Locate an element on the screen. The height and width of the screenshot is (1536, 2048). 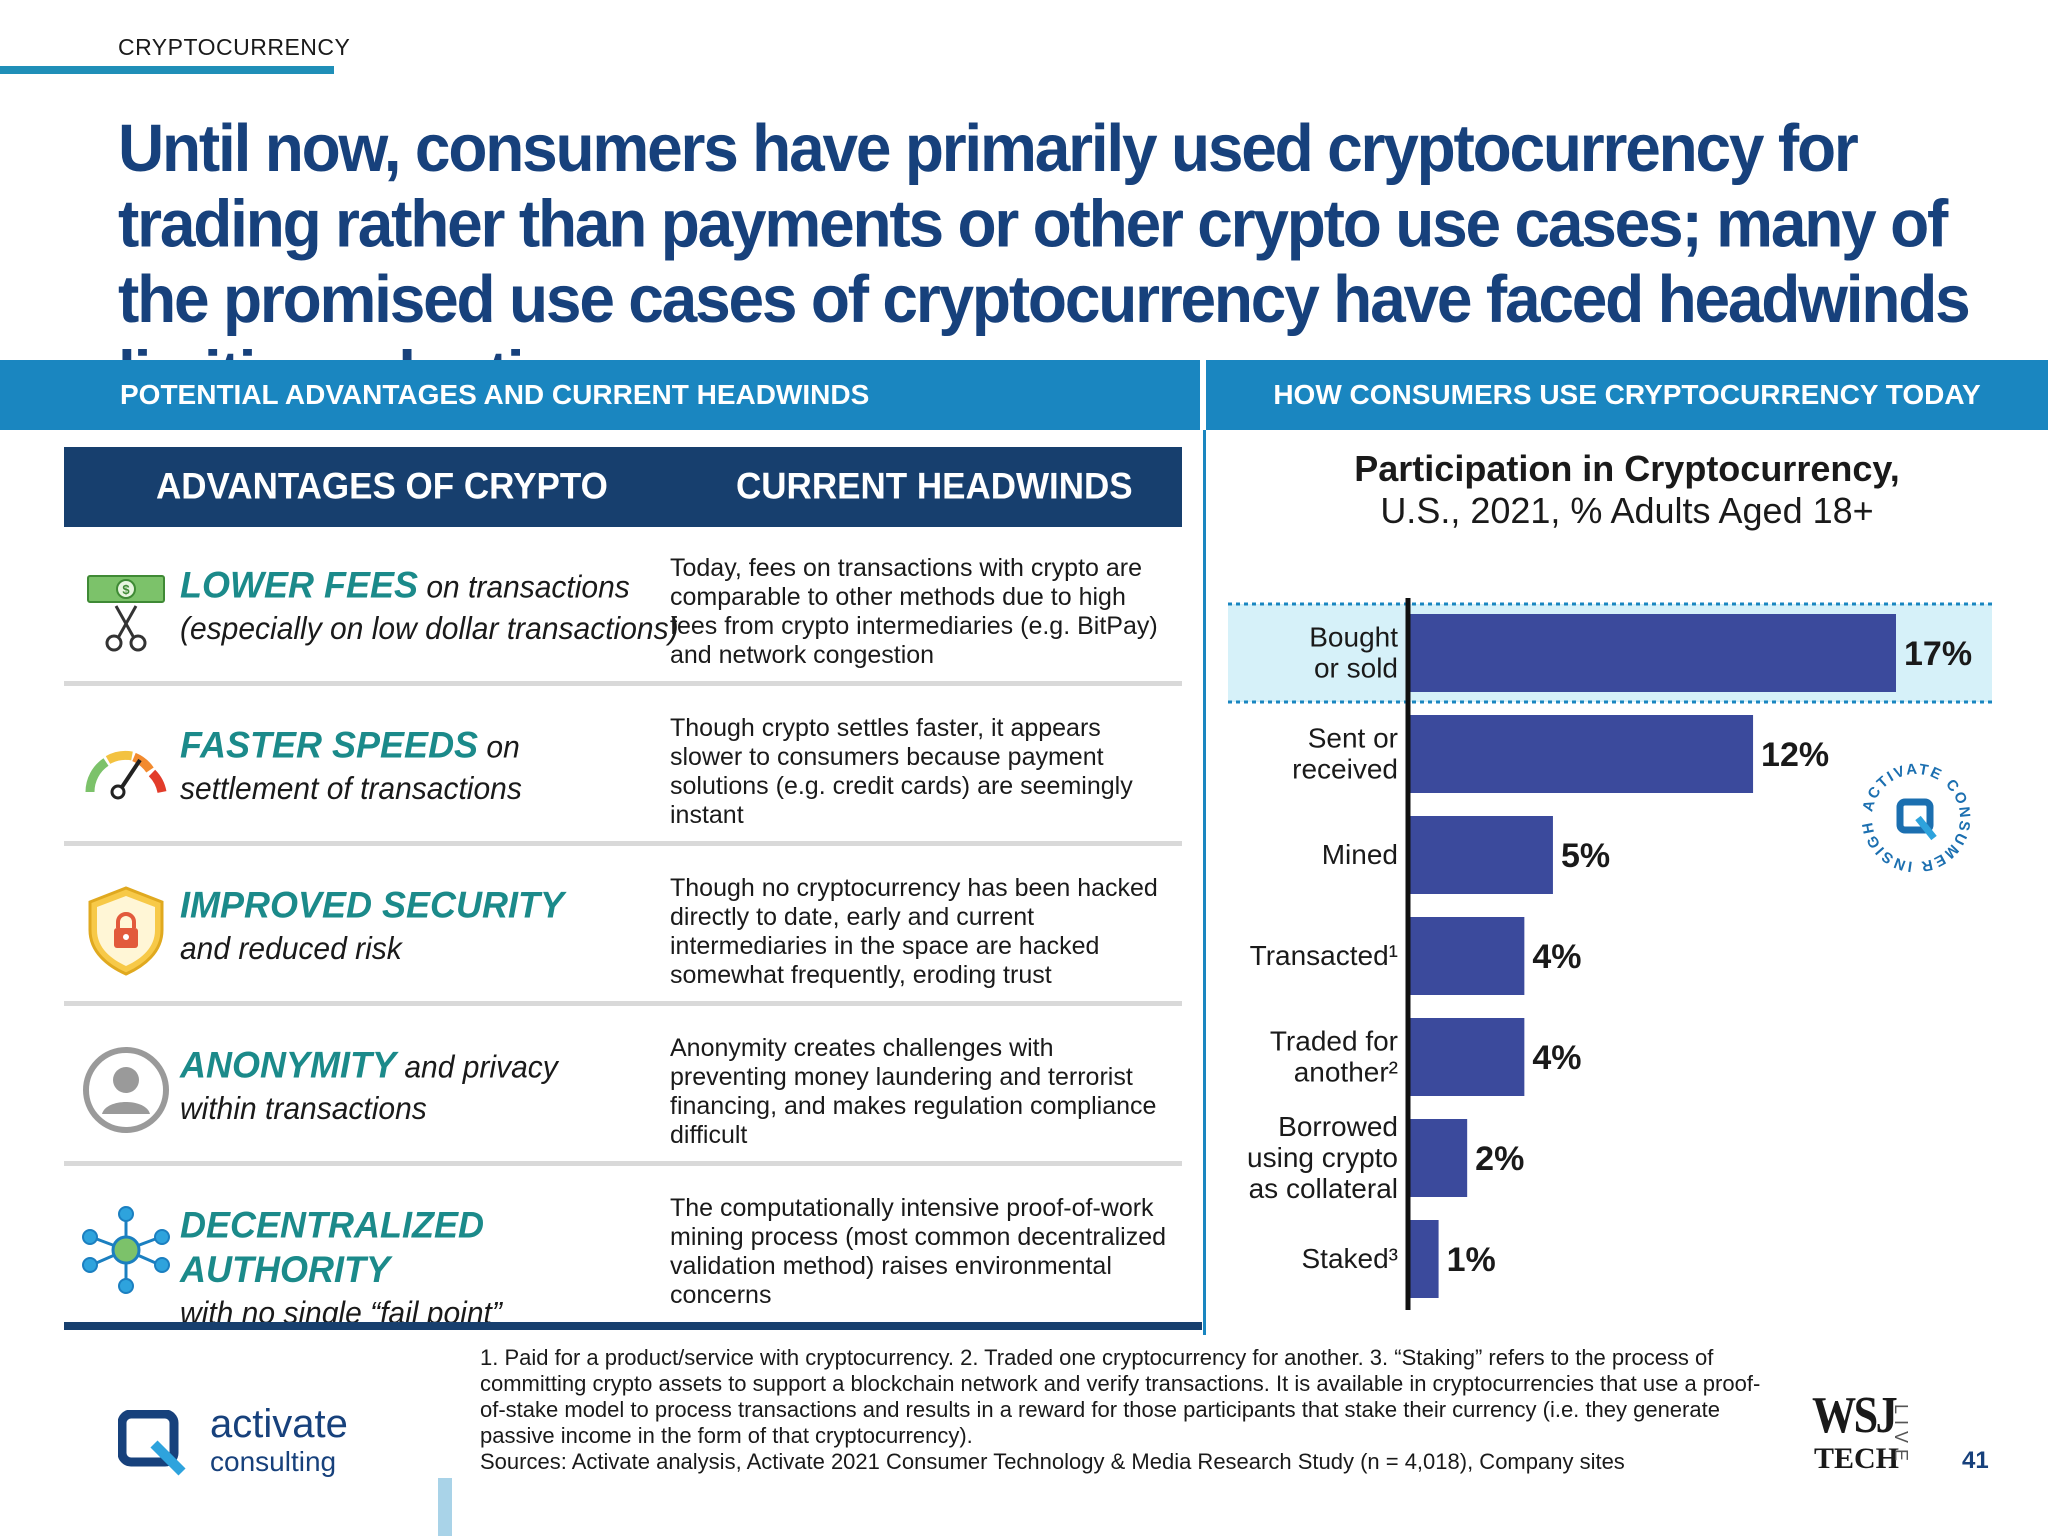
speedometer-icon is located at coordinates (126, 775).